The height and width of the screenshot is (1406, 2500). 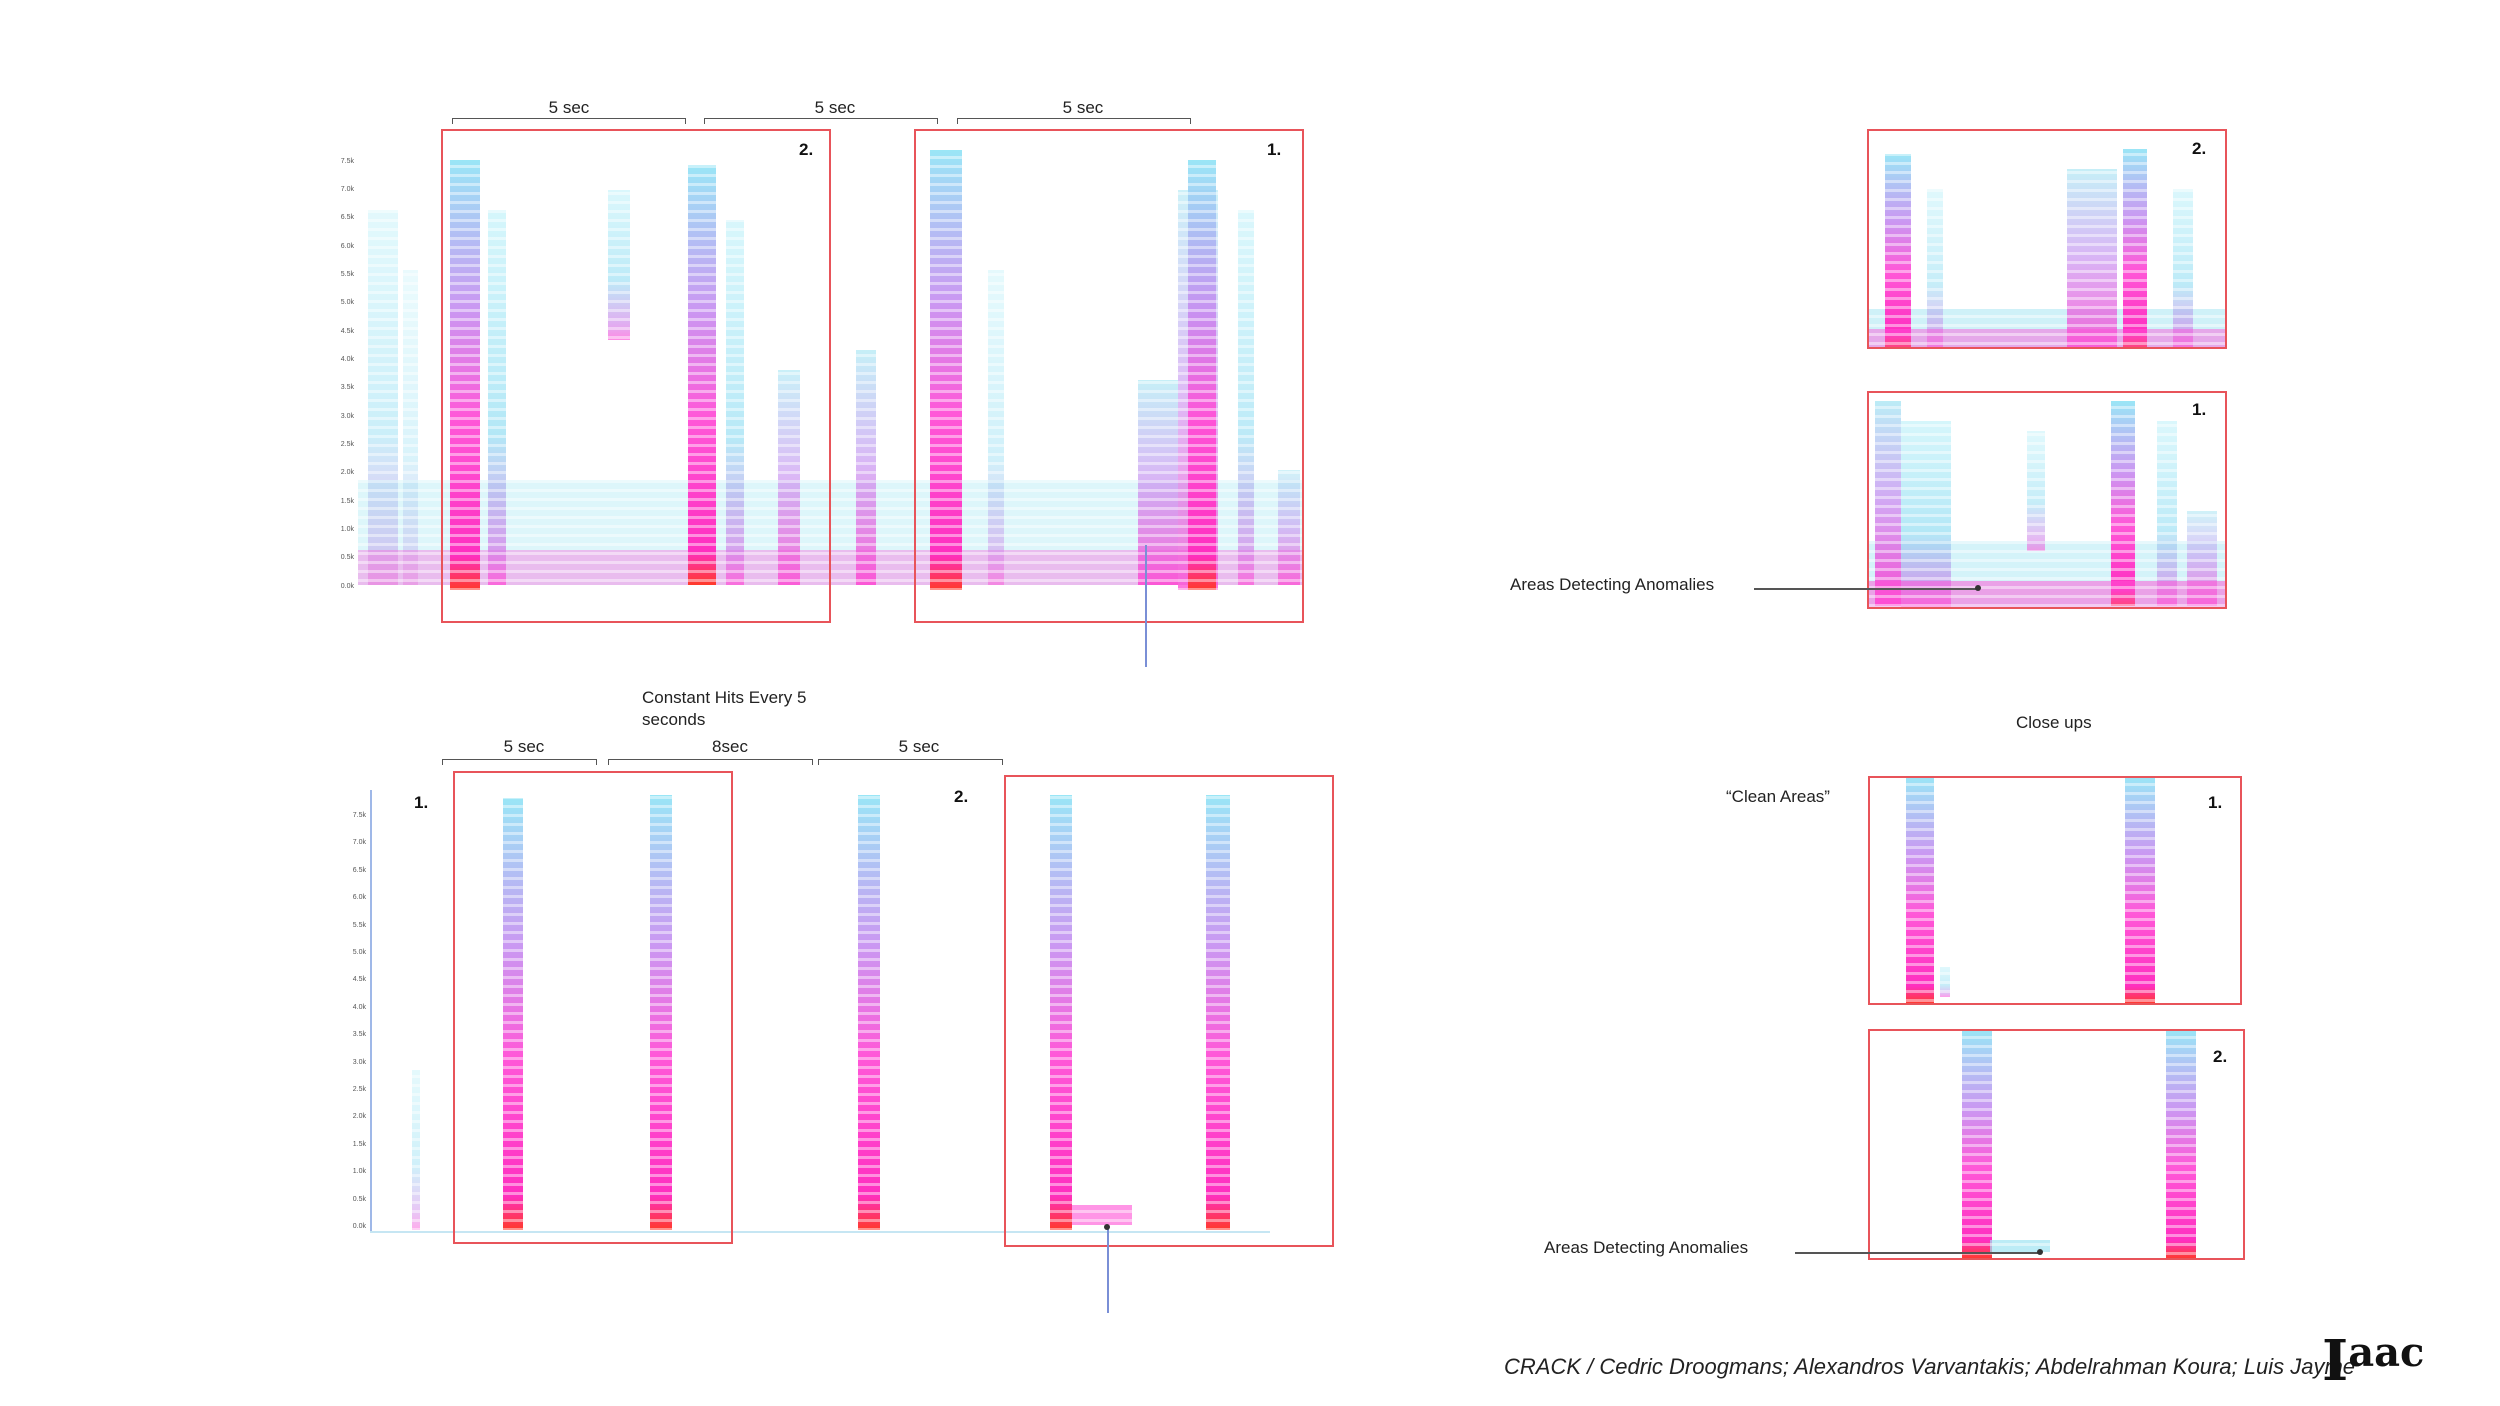 I want to click on clean-areas-label: “Clean Areas”, so click(x=1778, y=796).